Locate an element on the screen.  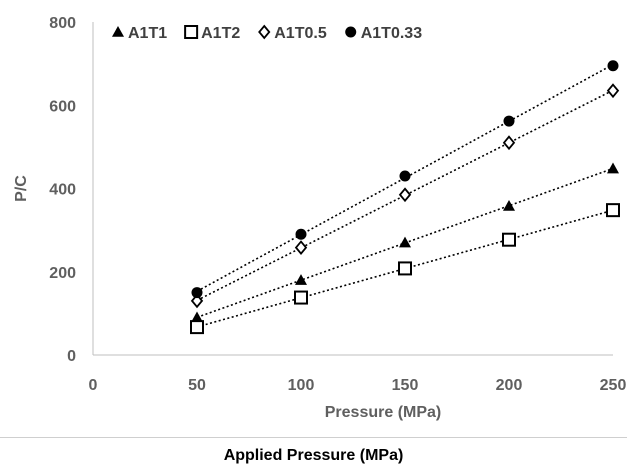
legend-marker-A1T0.5 is located at coordinates (264, 32).